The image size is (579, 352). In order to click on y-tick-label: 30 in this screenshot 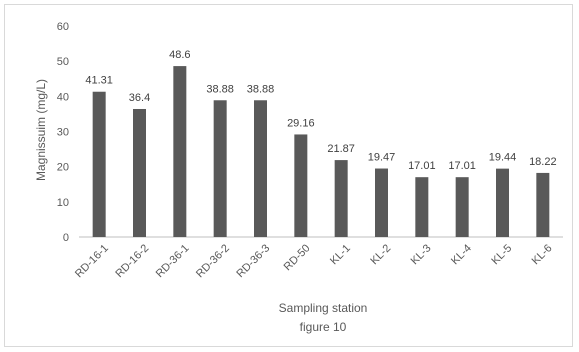, I will do `click(63, 133)`.